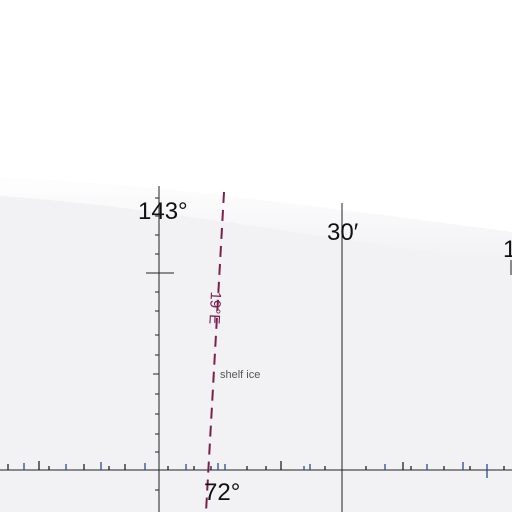 This screenshot has height=512, width=512. I want to click on grid-label-lon-right: 1, so click(507, 249).